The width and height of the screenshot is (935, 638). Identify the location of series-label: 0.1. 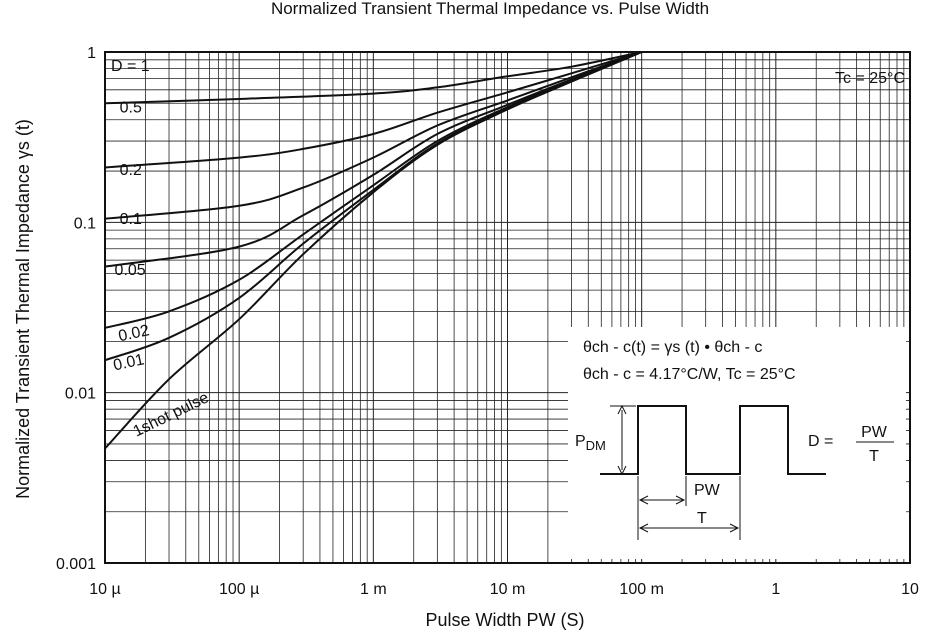
(131, 219).